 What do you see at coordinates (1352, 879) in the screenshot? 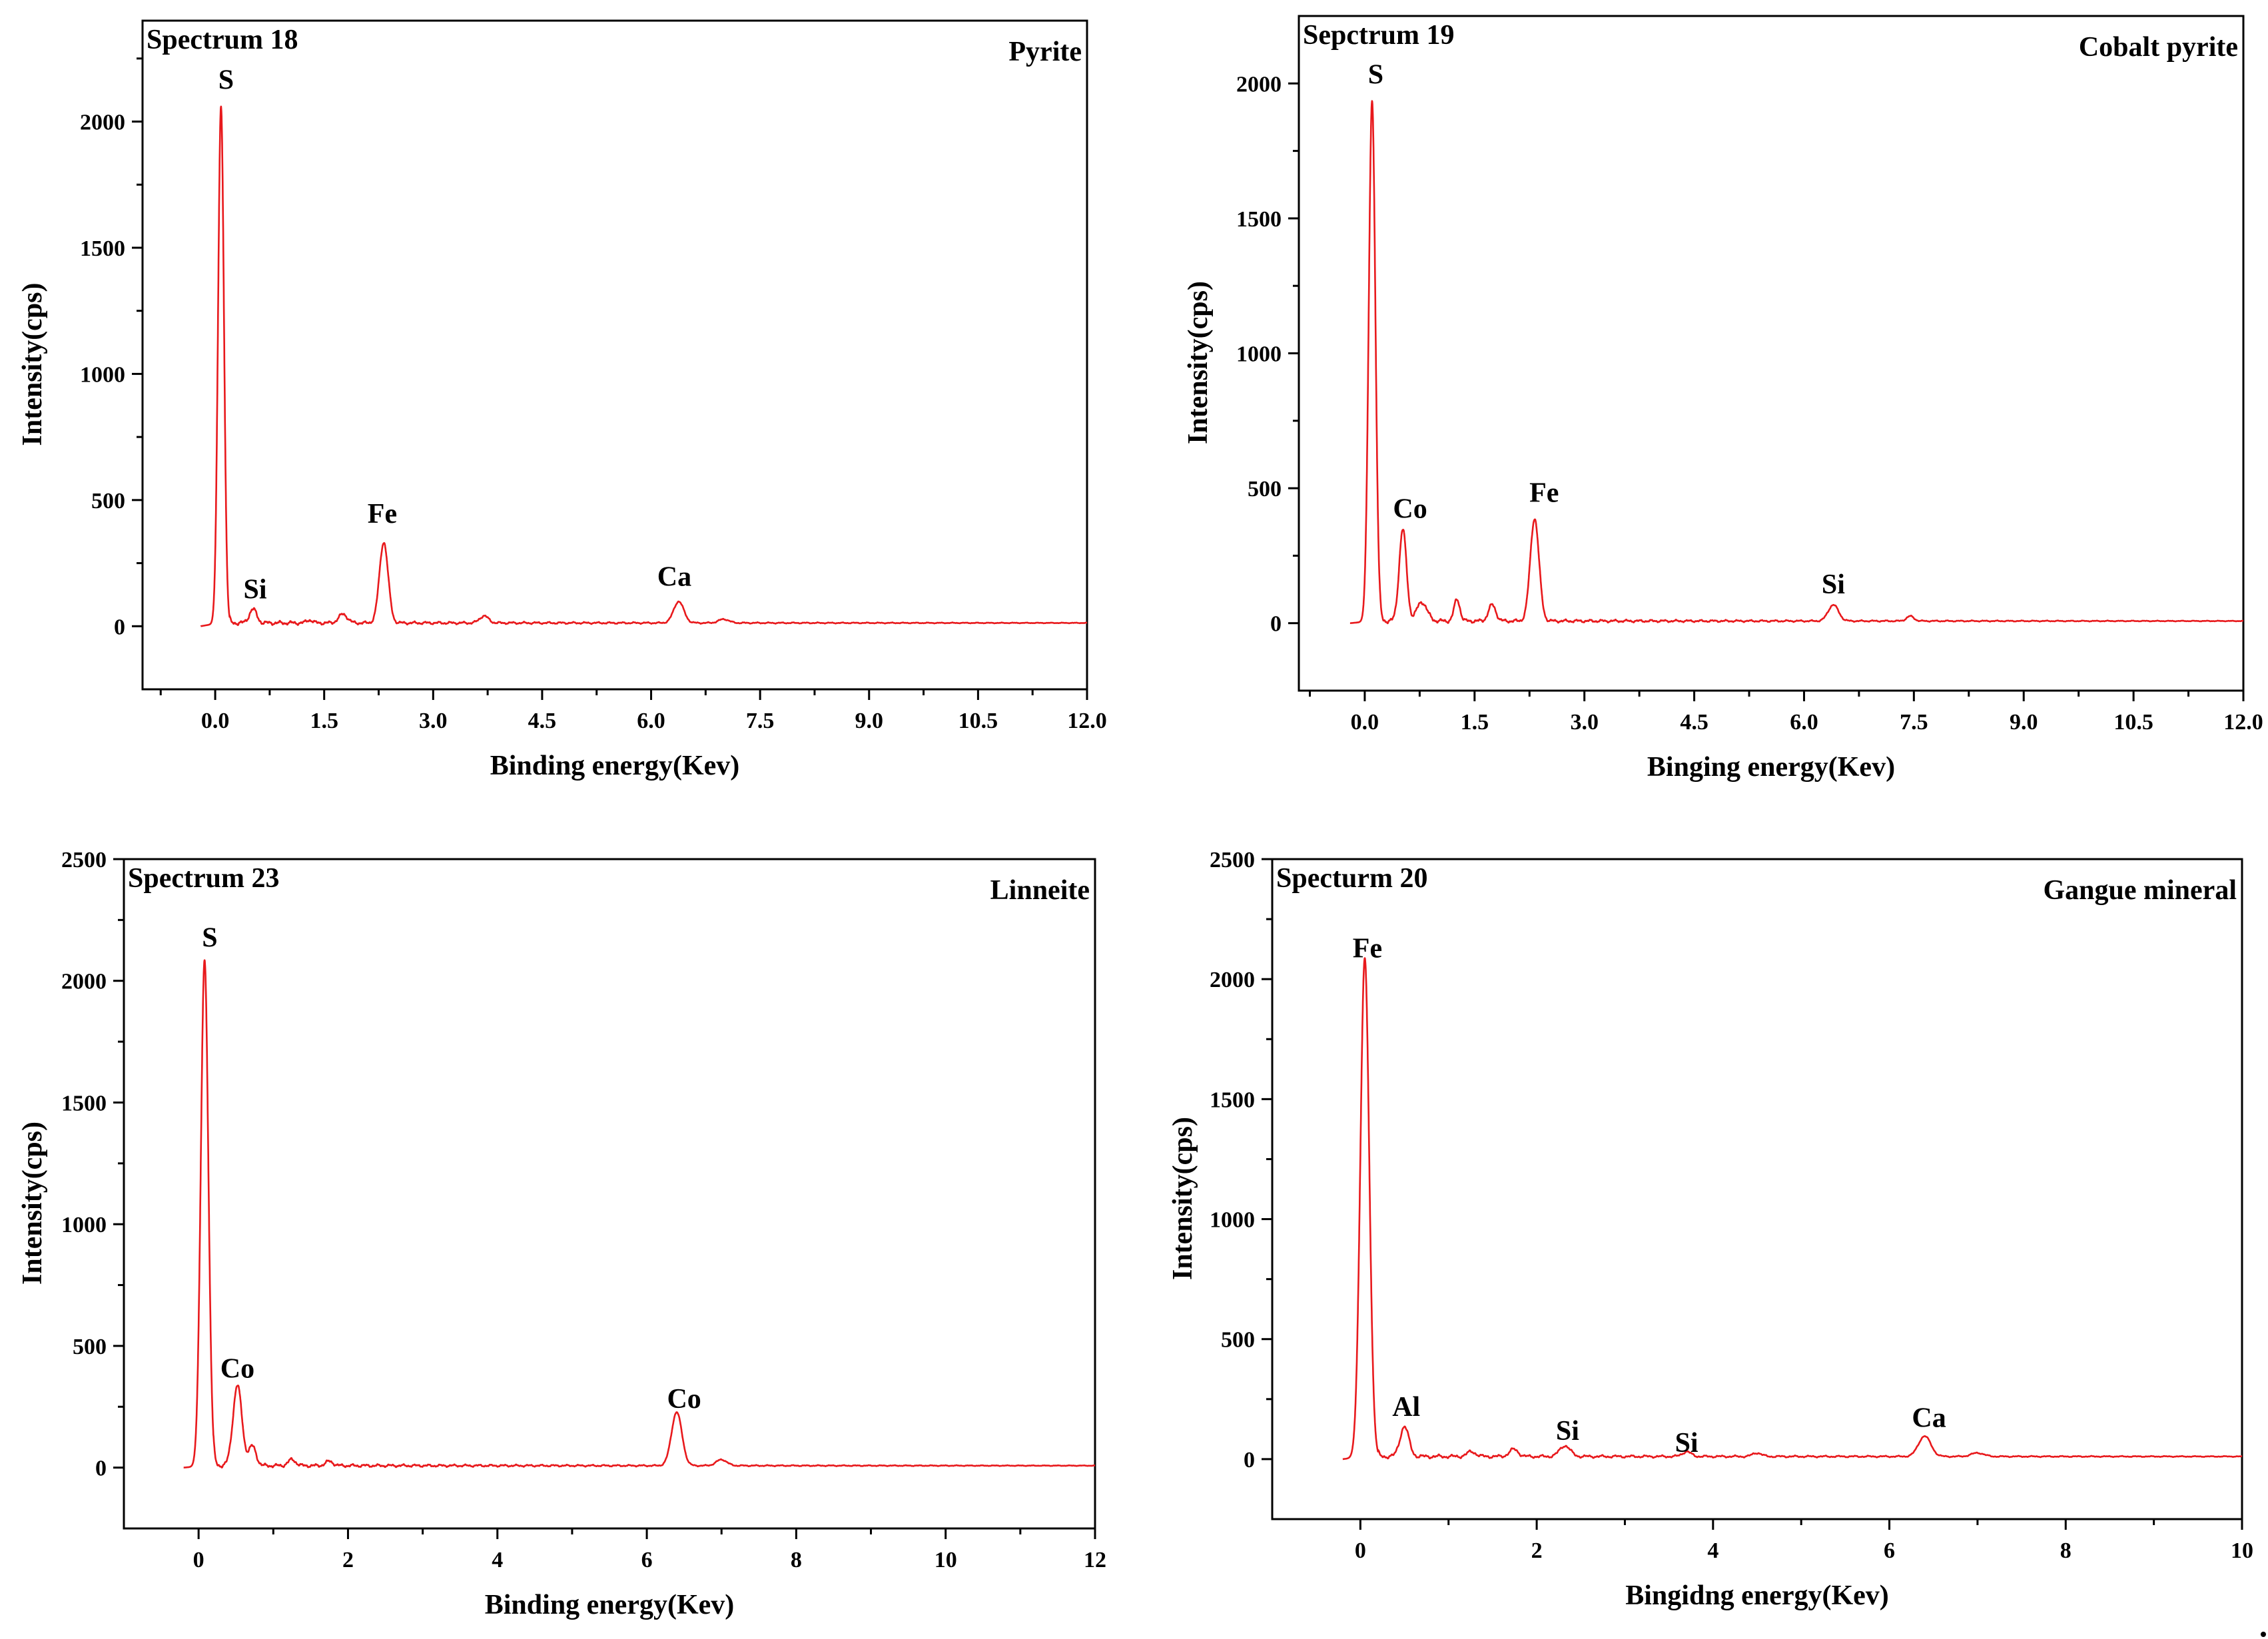
I see `spectrum-title: Specturm 20` at bounding box center [1352, 879].